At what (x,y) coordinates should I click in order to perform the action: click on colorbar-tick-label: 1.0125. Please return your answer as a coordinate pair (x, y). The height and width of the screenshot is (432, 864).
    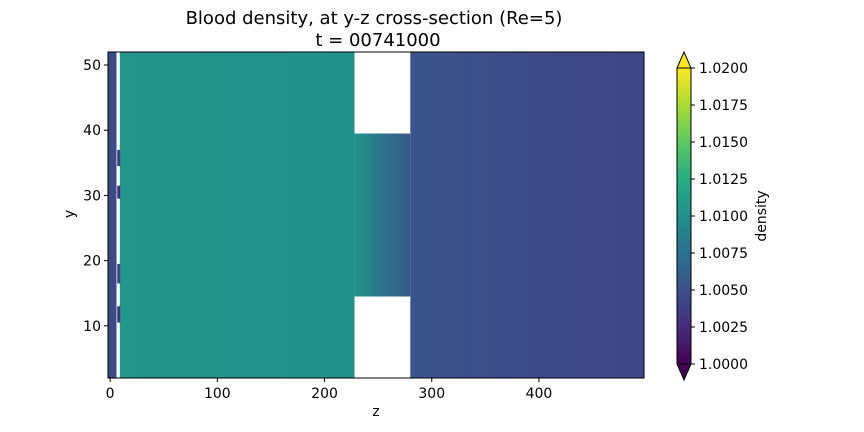
    Looking at the image, I should click on (723, 180).